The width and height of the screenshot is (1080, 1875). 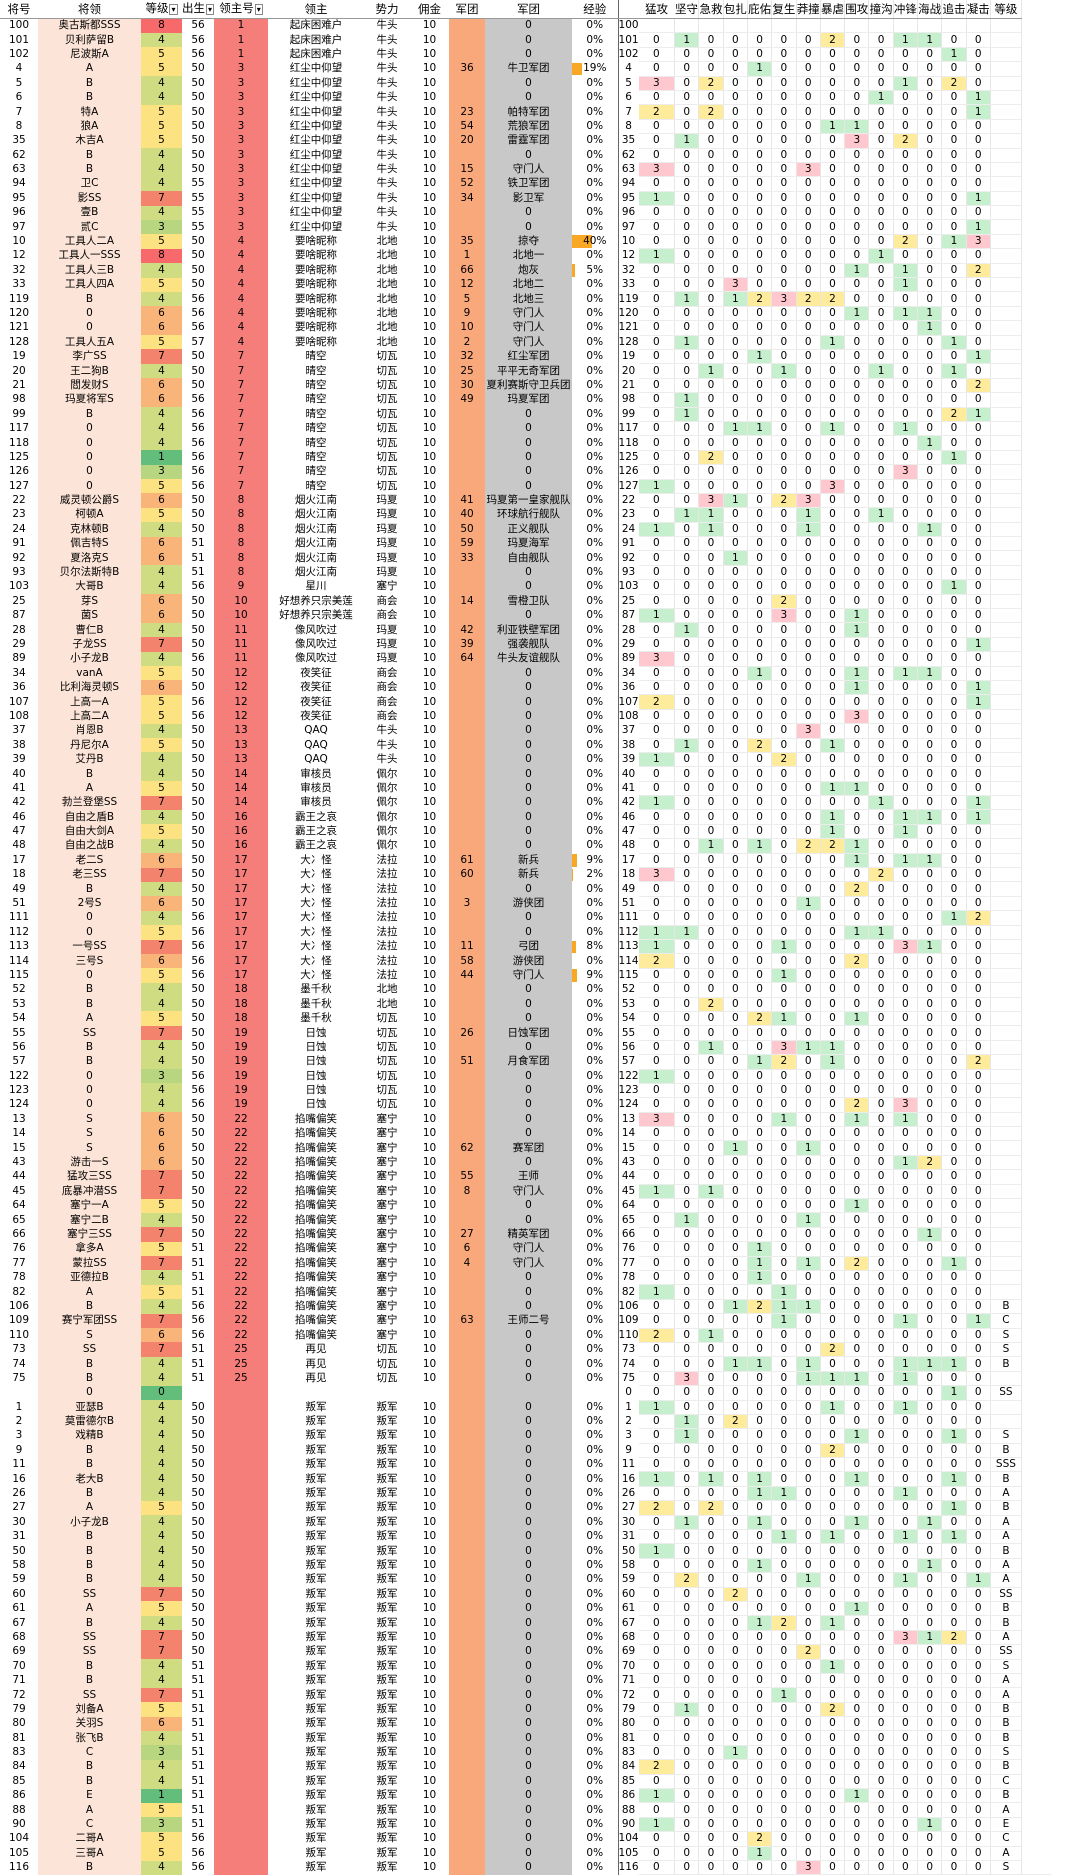 What do you see at coordinates (241, 515) in the screenshot?
I see `table-cell: 8` at bounding box center [241, 515].